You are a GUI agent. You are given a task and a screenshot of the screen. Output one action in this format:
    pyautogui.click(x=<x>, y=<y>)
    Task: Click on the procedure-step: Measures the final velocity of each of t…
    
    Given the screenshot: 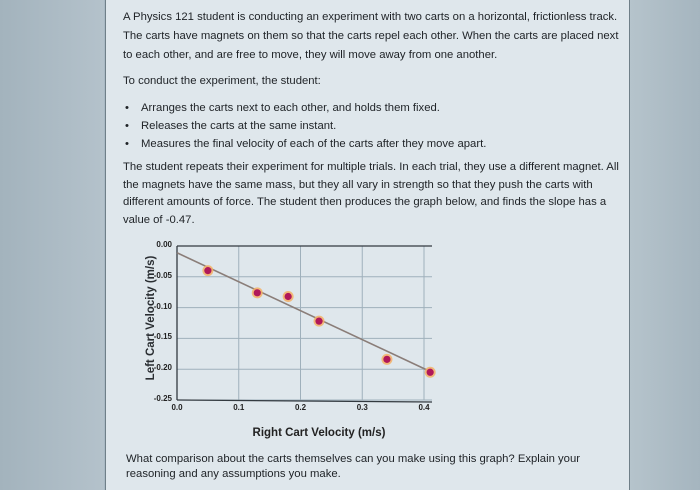 What is the action you would take?
    pyautogui.click(x=373, y=144)
    